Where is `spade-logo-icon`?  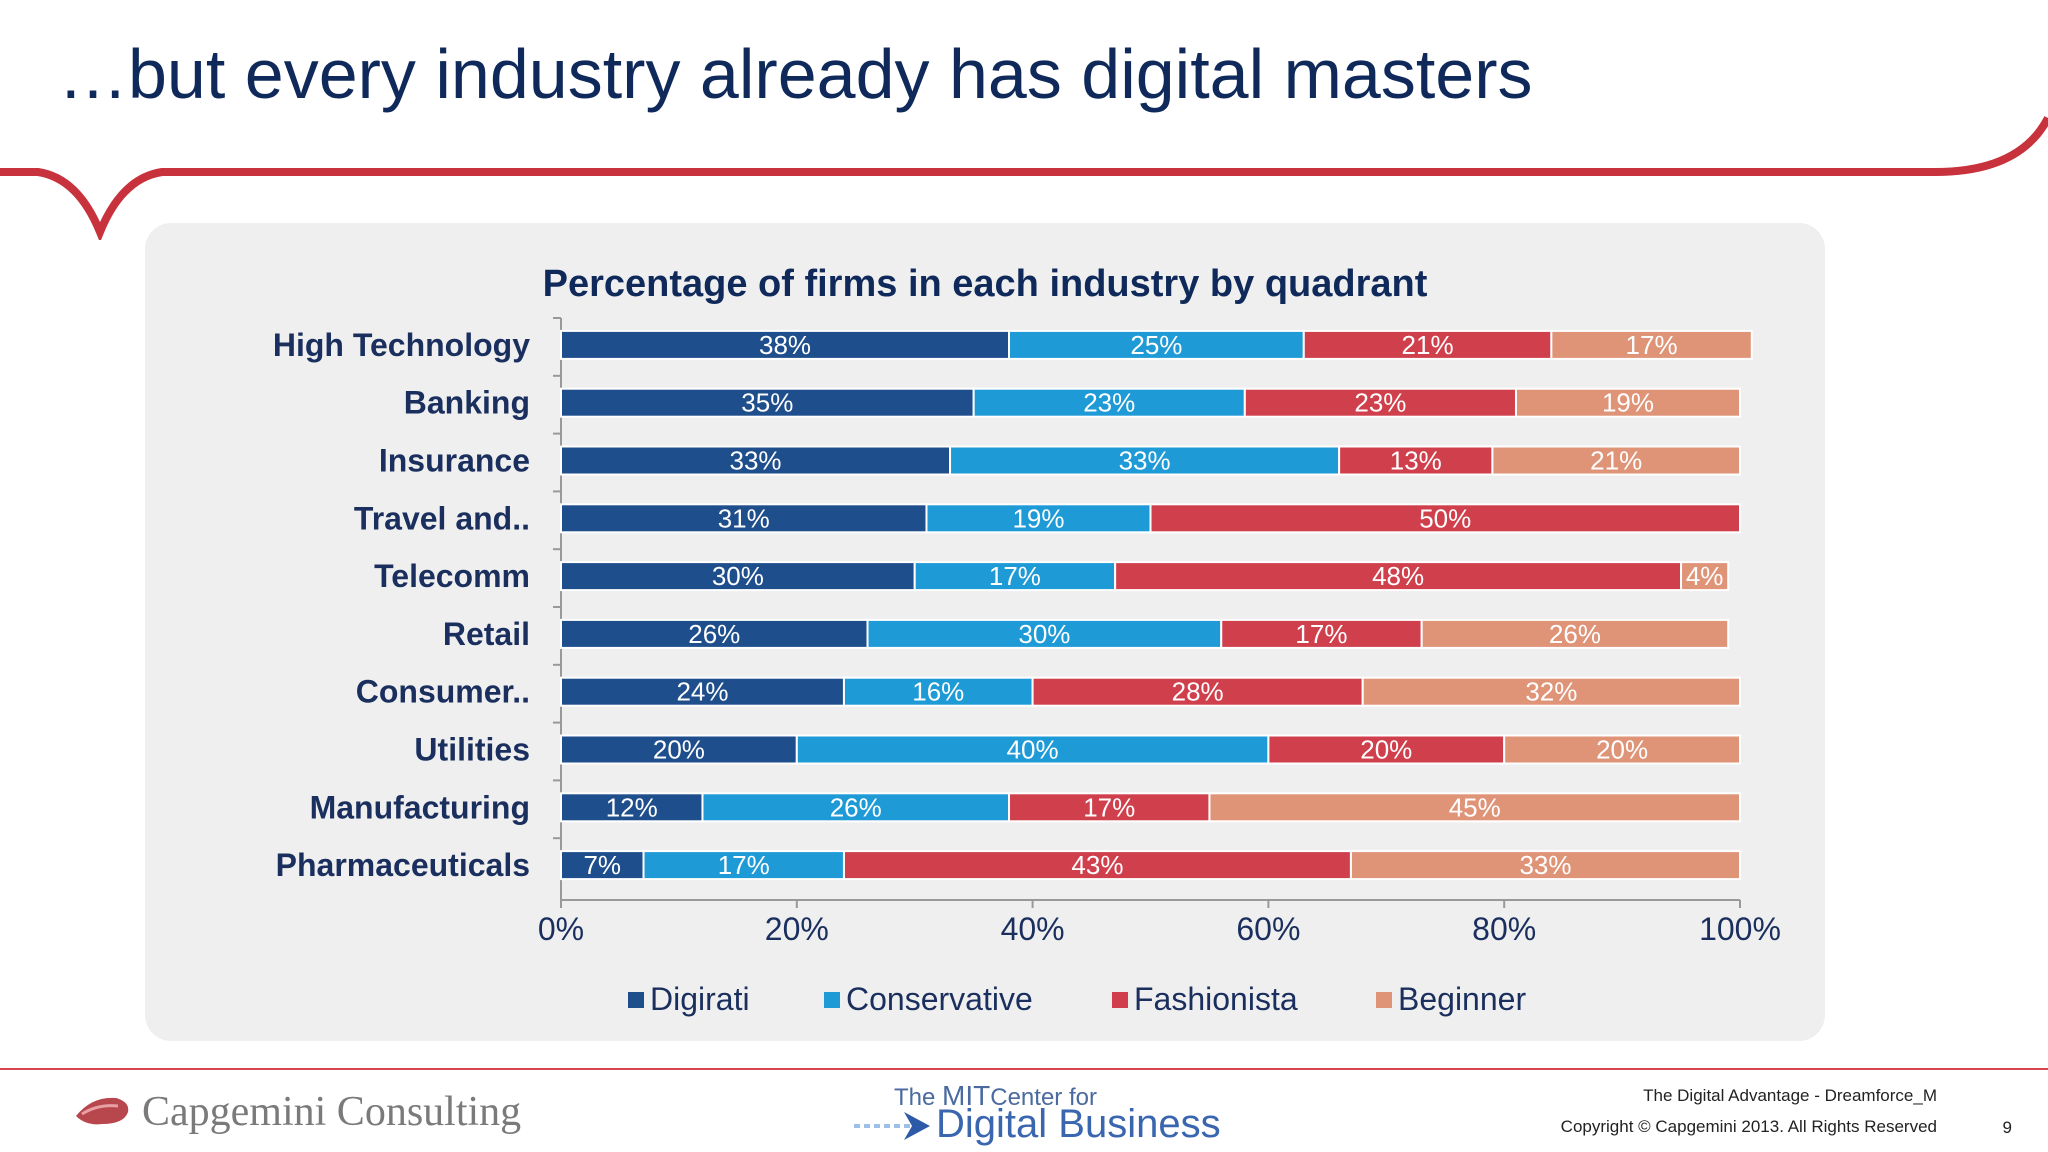 spade-logo-icon is located at coordinates (102, 1111).